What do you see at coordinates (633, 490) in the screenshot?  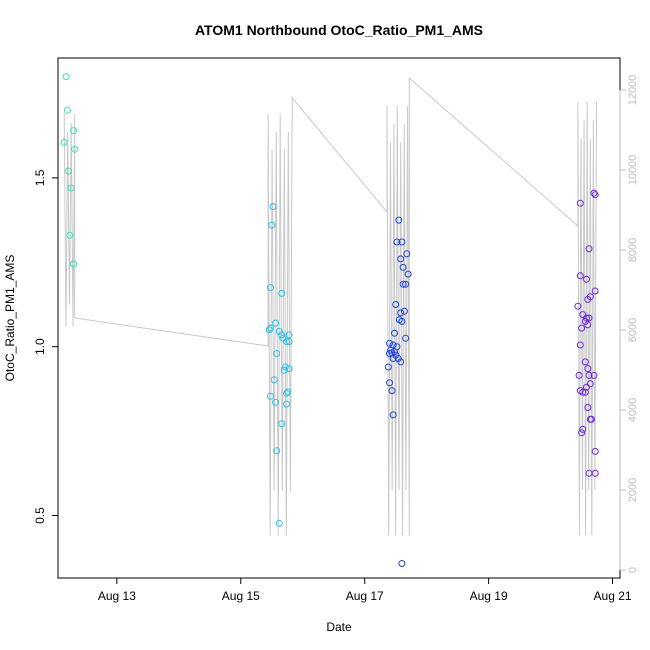 I see `y2-tick-label: 2000` at bounding box center [633, 490].